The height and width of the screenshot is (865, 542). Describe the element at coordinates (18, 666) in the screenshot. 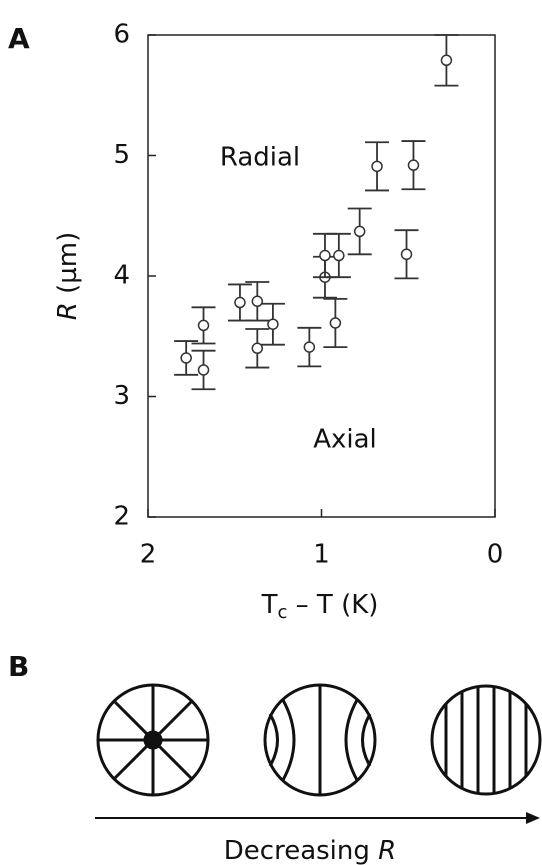

I see `panel-label: B` at that location.